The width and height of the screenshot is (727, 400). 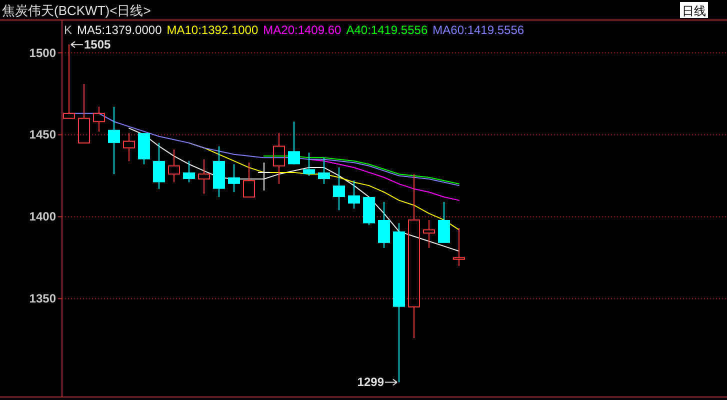 I want to click on text: 日线, so click(x=694, y=11).